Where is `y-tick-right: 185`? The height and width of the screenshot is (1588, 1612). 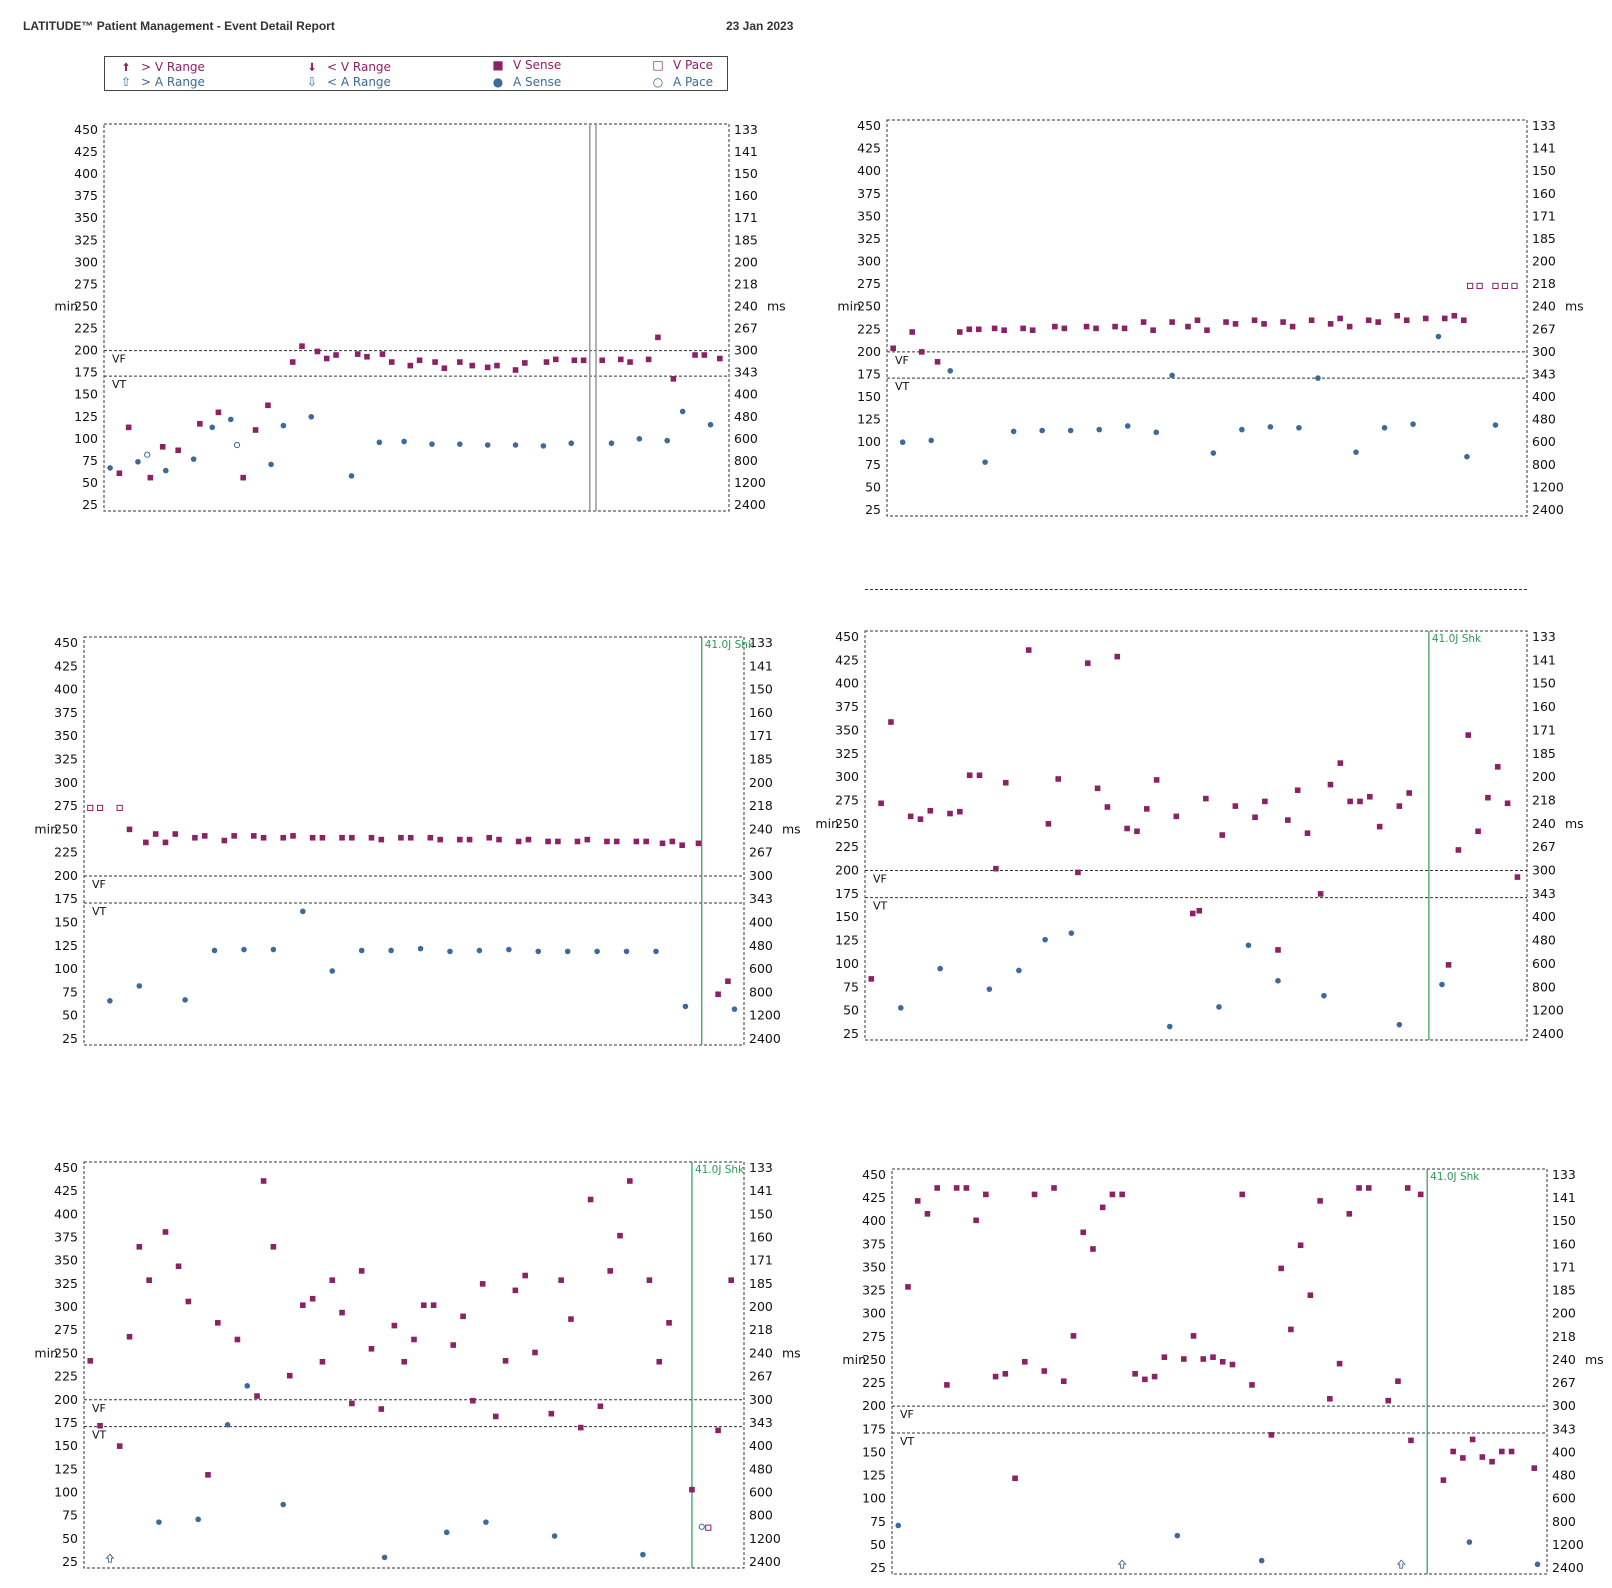 y-tick-right: 185 is located at coordinates (761, 758).